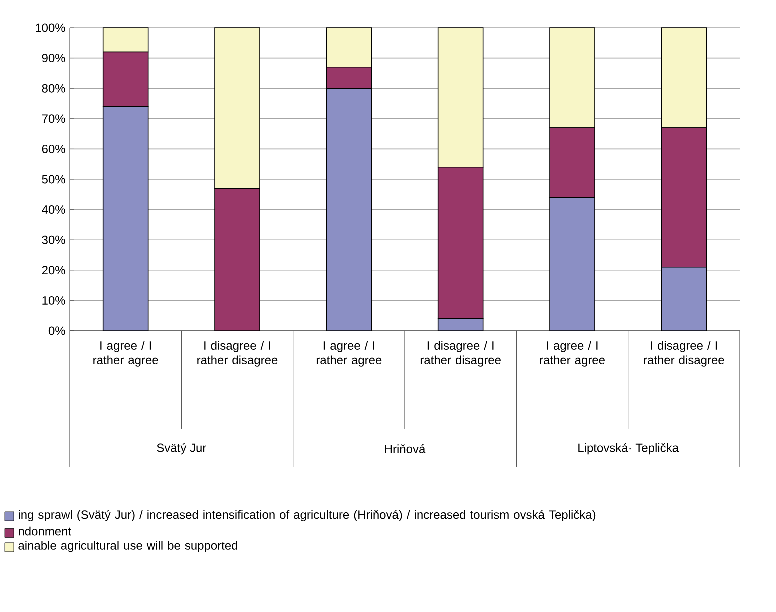 This screenshot has height=612, width=776. What do you see at coordinates (54, 300) in the screenshot?
I see `y-tick-label: 10%` at bounding box center [54, 300].